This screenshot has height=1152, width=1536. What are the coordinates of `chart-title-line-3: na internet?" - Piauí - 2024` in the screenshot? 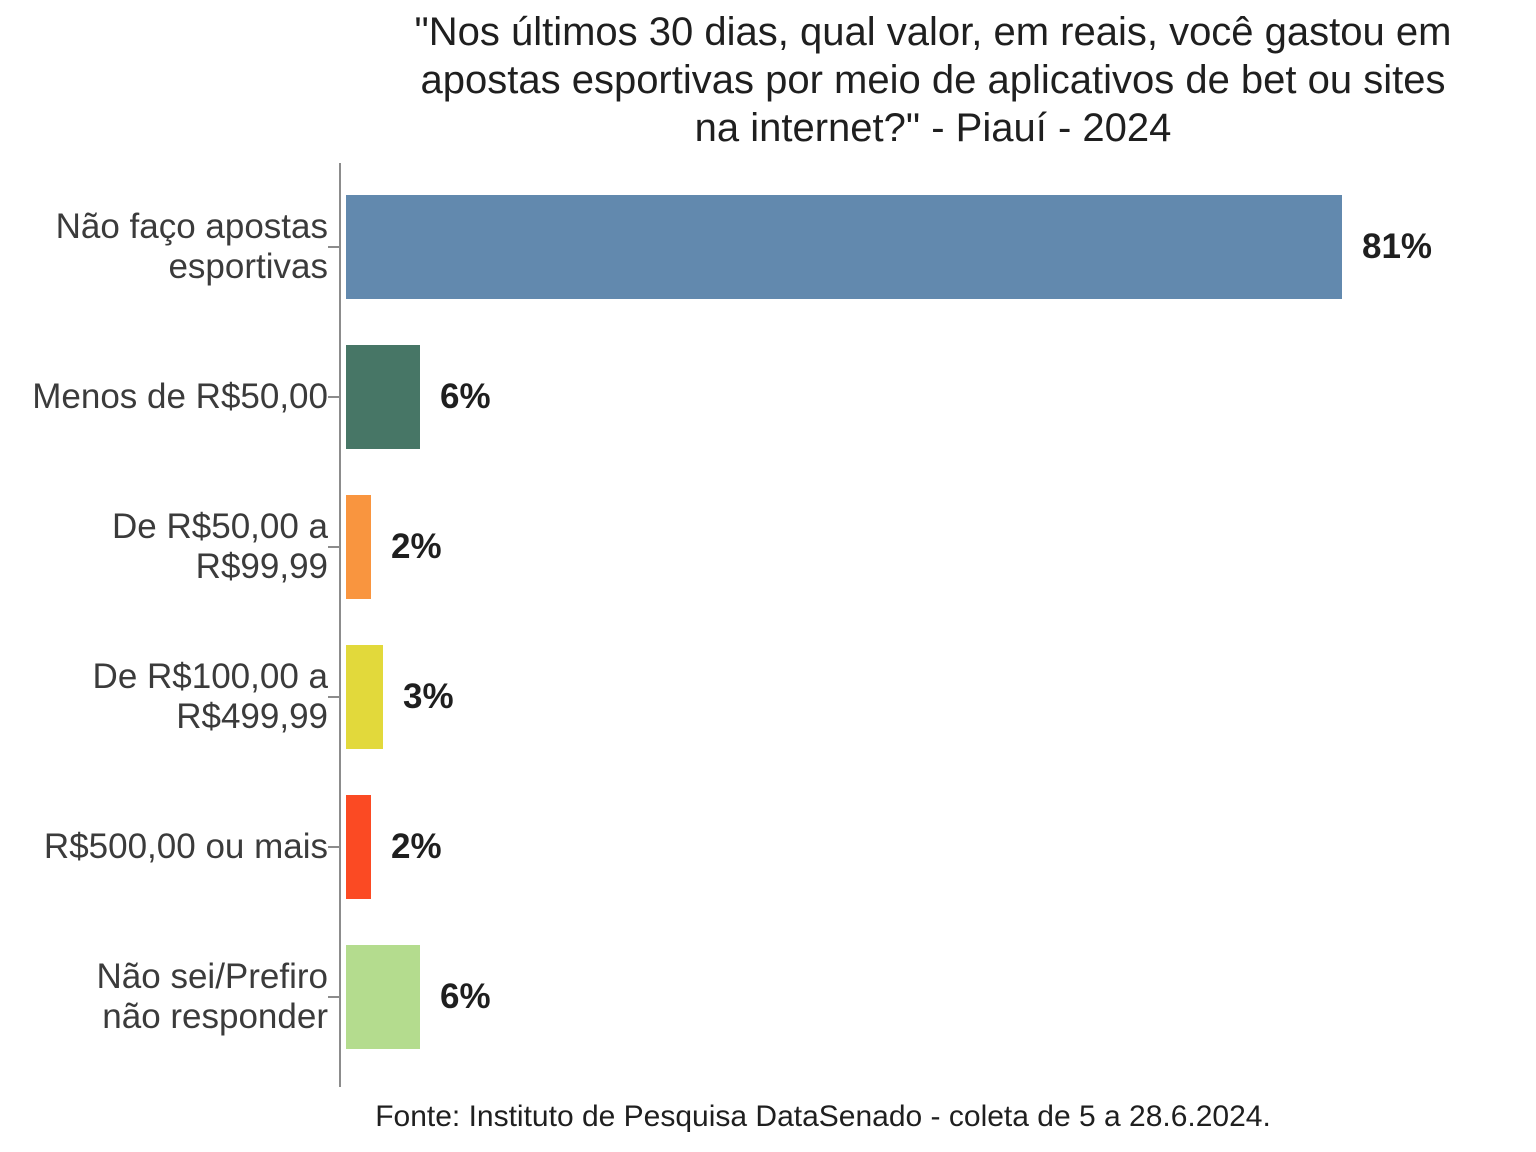 It's located at (933, 128).